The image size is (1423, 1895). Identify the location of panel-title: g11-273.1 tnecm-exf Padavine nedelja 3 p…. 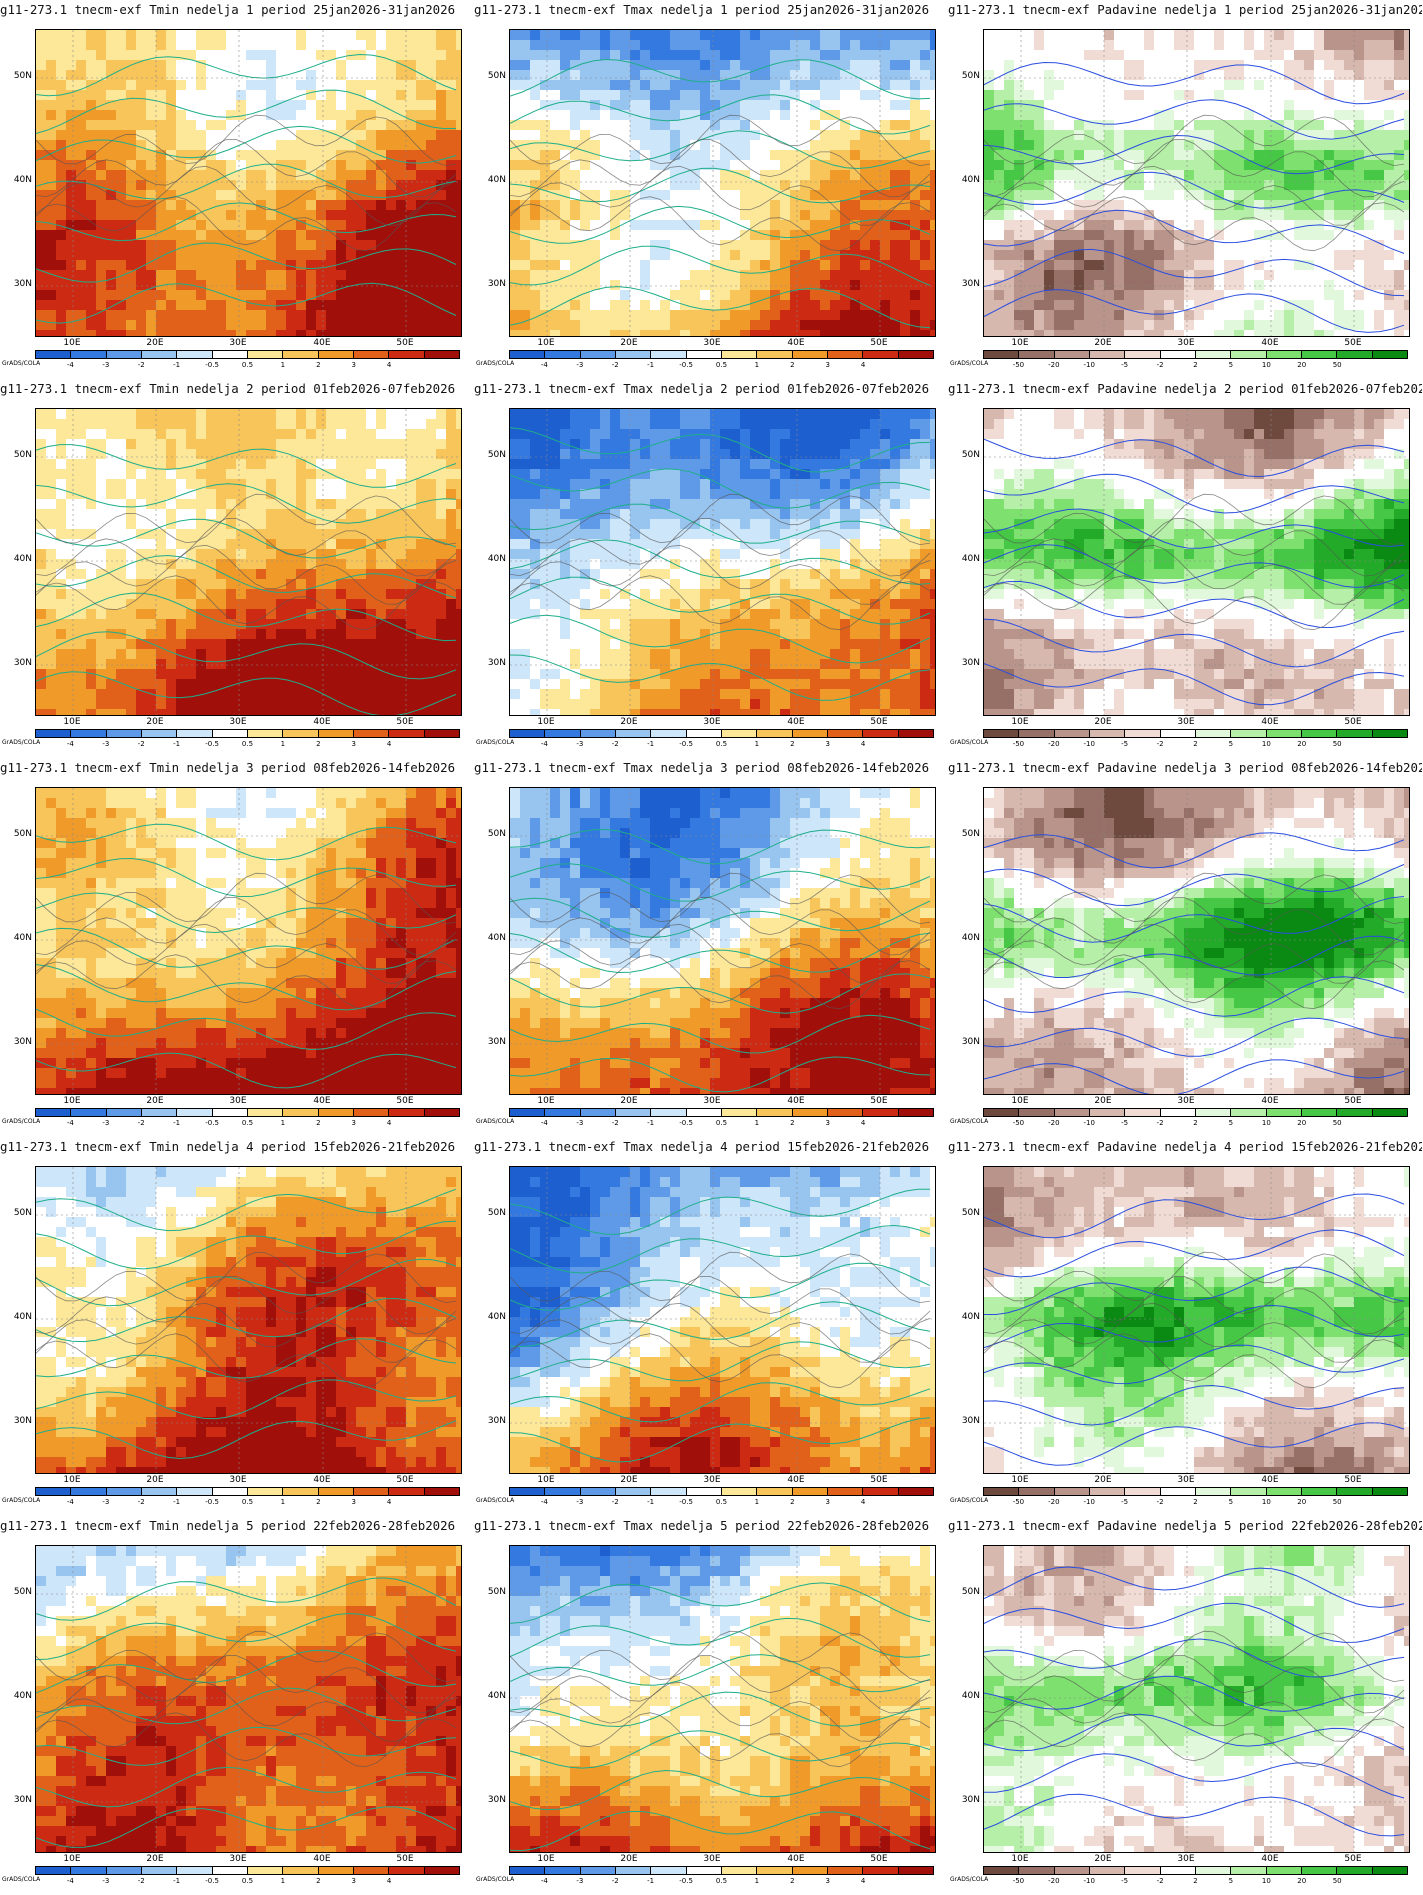
(1185, 770).